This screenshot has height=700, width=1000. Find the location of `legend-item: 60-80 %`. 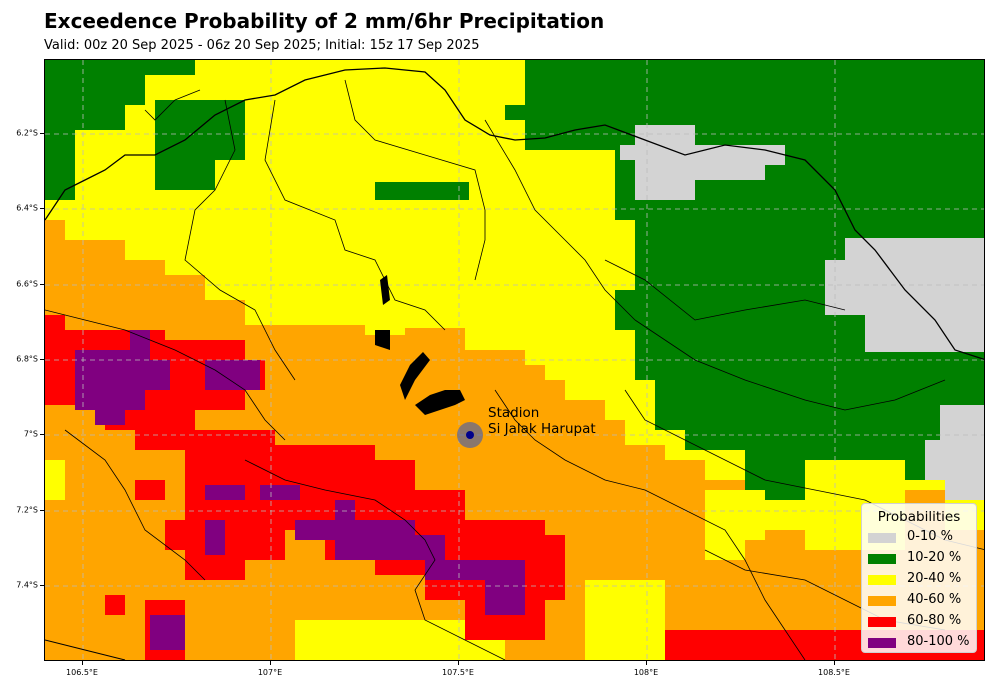

legend-item: 60-80 % is located at coordinates (922, 621).